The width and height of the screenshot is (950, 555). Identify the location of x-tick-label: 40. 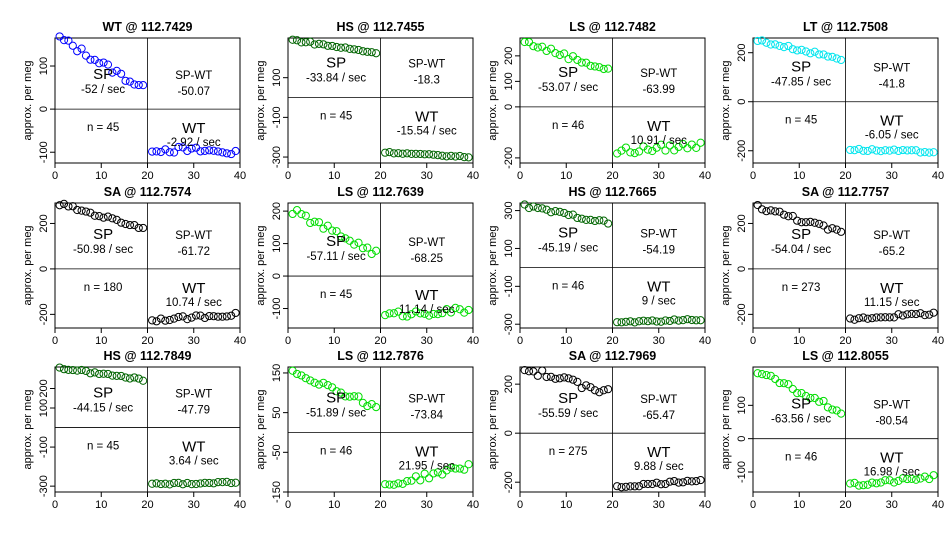
(705, 341).